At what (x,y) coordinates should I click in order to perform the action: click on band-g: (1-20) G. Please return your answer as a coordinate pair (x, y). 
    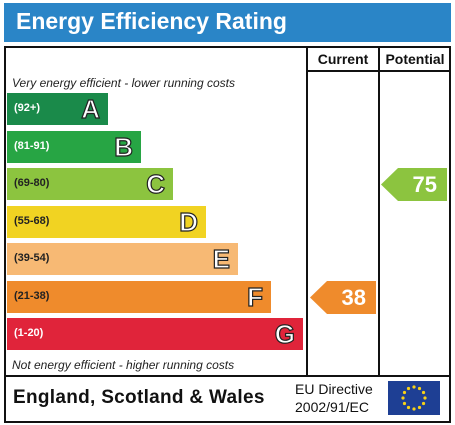
    Looking at the image, I should click on (155, 334).